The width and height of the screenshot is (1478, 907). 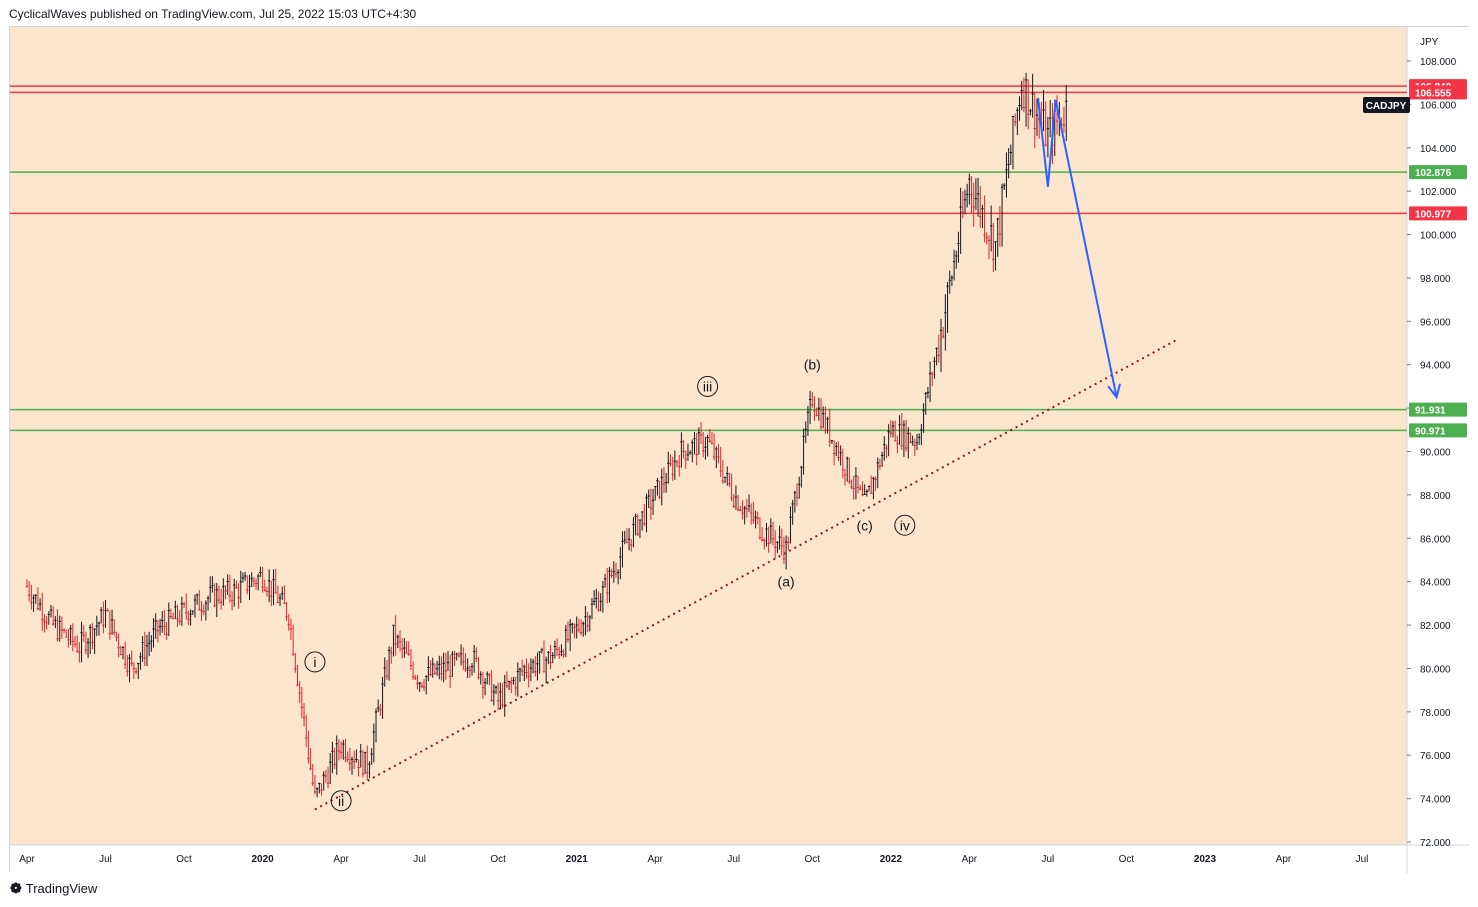 I want to click on symbol-label: CADJPY, so click(x=1386, y=106).